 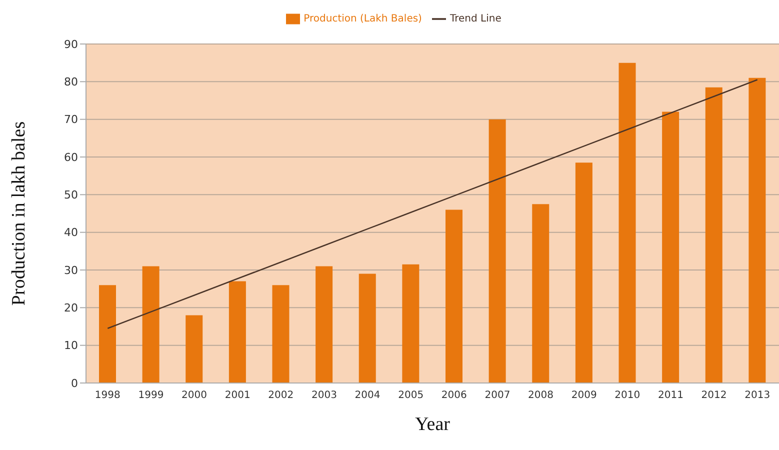 What do you see at coordinates (74, 383) in the screenshot?
I see `y-tick-label: 0` at bounding box center [74, 383].